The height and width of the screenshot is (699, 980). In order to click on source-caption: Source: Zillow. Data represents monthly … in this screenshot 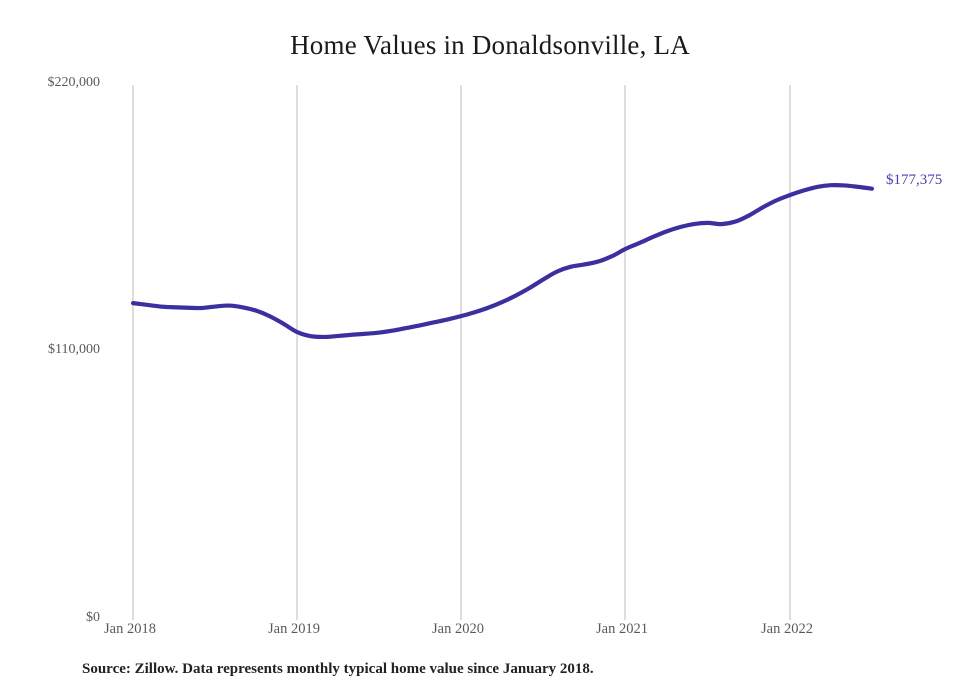, I will do `click(338, 669)`.